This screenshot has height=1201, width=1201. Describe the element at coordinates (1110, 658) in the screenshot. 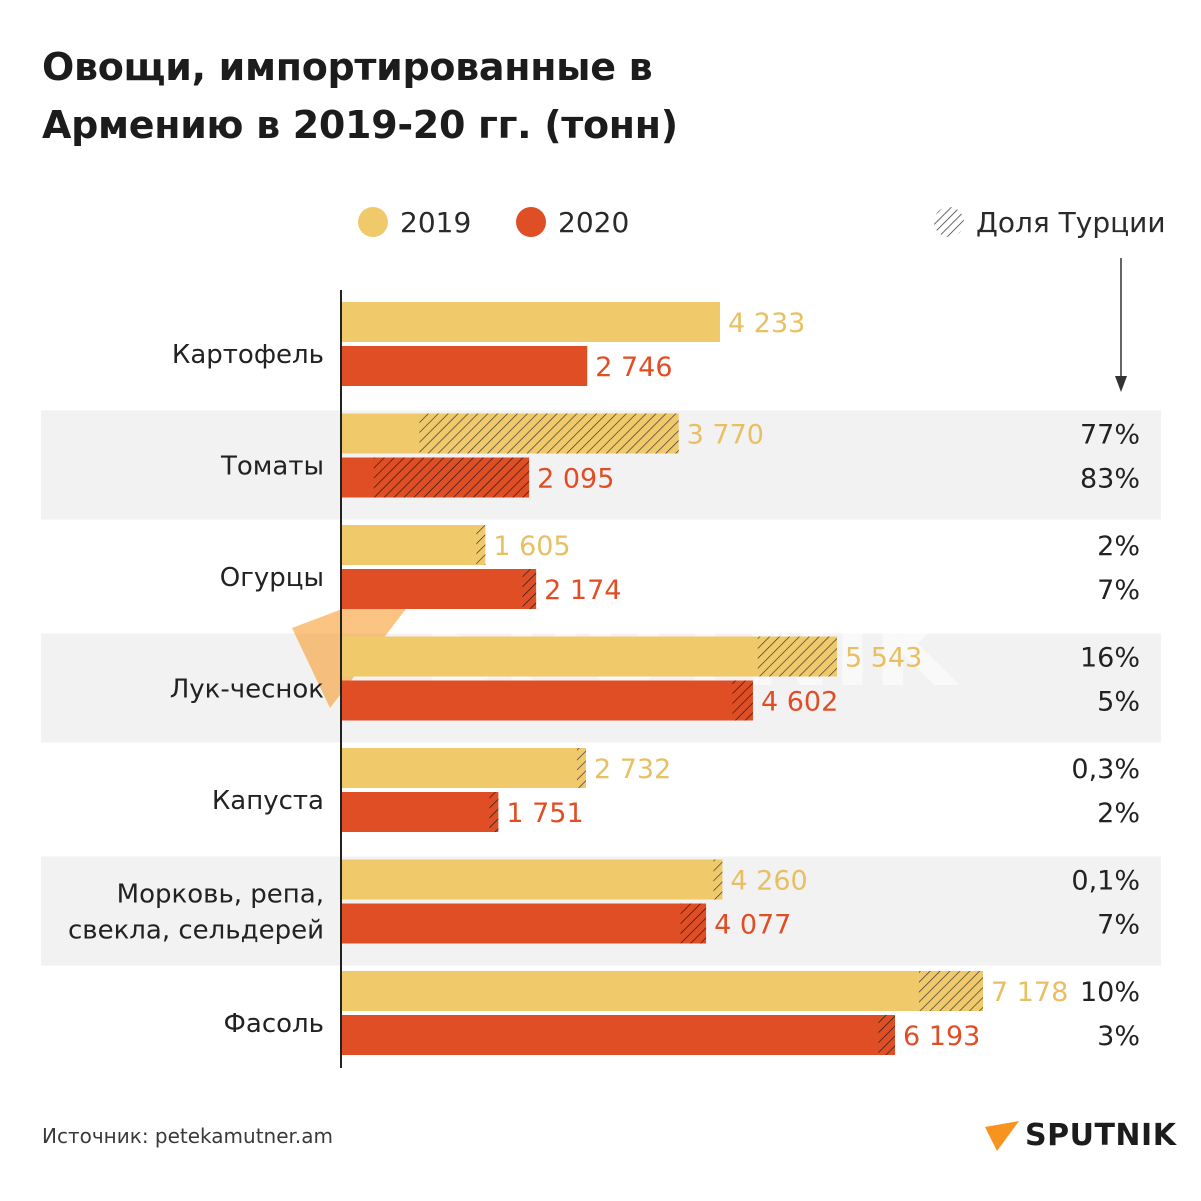

I see `turkey-share-label: 16%` at that location.